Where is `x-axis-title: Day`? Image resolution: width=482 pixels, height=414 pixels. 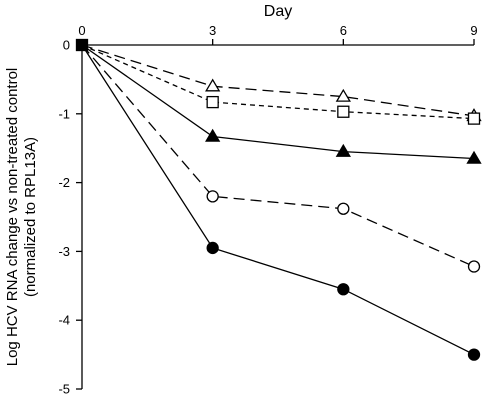 x-axis-title: Day is located at coordinates (278, 11).